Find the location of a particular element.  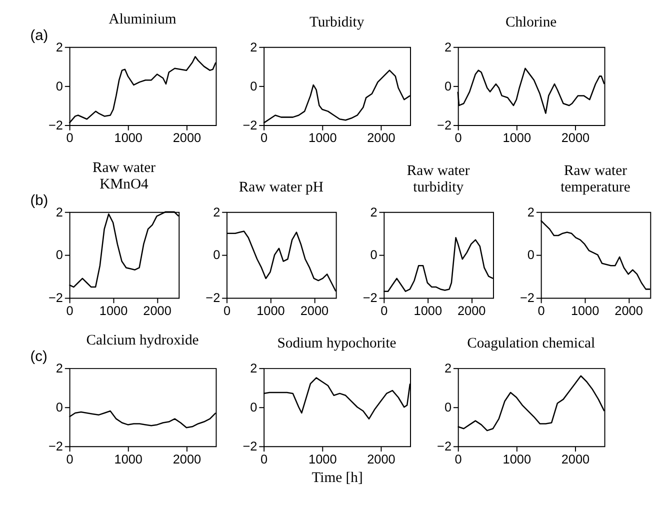

chart-title: Raw water temperature is located at coordinates (595, 179).